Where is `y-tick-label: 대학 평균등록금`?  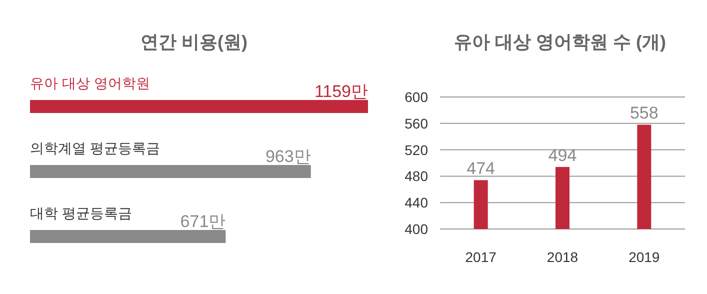
y-tick-label: 대학 평균등록금 is located at coordinates (81, 213).